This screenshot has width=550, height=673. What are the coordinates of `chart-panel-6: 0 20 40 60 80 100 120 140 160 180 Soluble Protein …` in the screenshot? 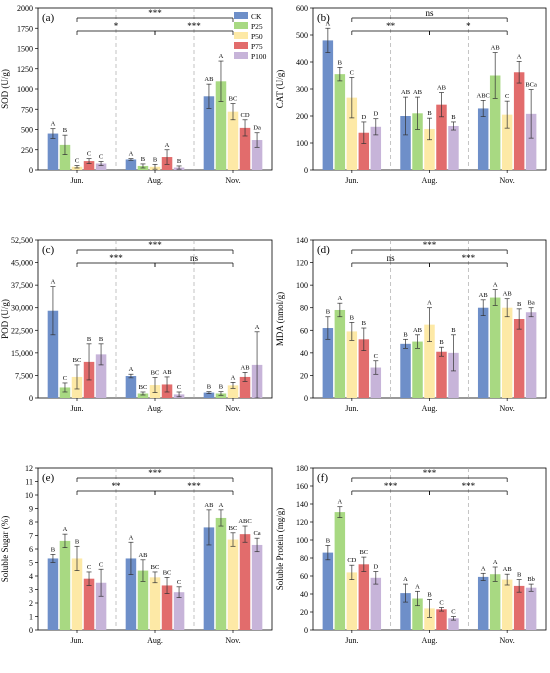 It's located at (411, 554).